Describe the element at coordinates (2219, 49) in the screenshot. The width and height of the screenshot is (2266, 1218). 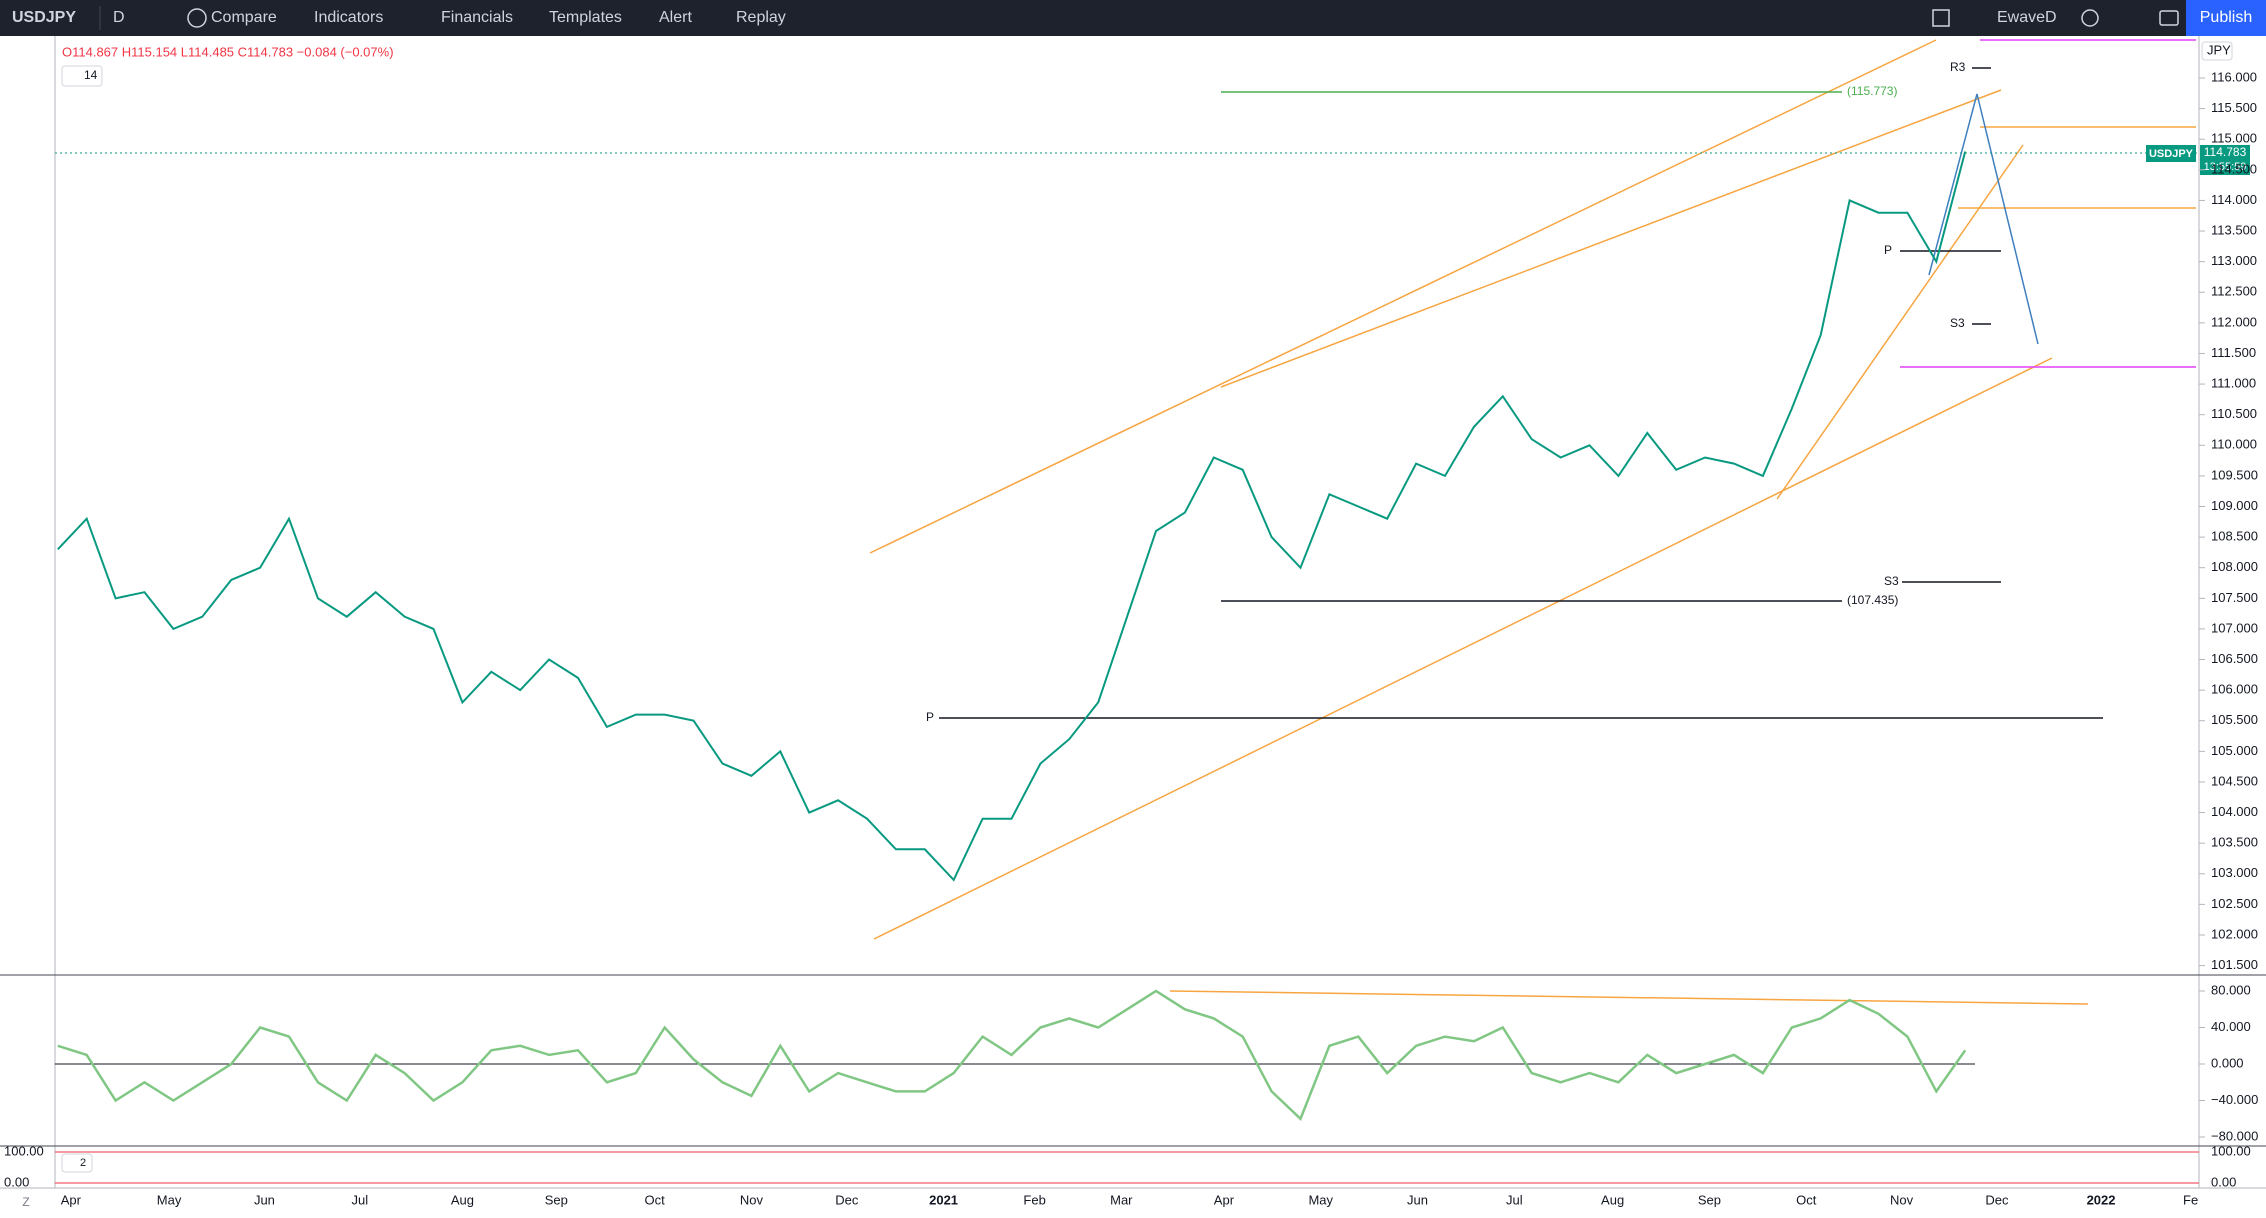
I see `currency: JPY` at that location.